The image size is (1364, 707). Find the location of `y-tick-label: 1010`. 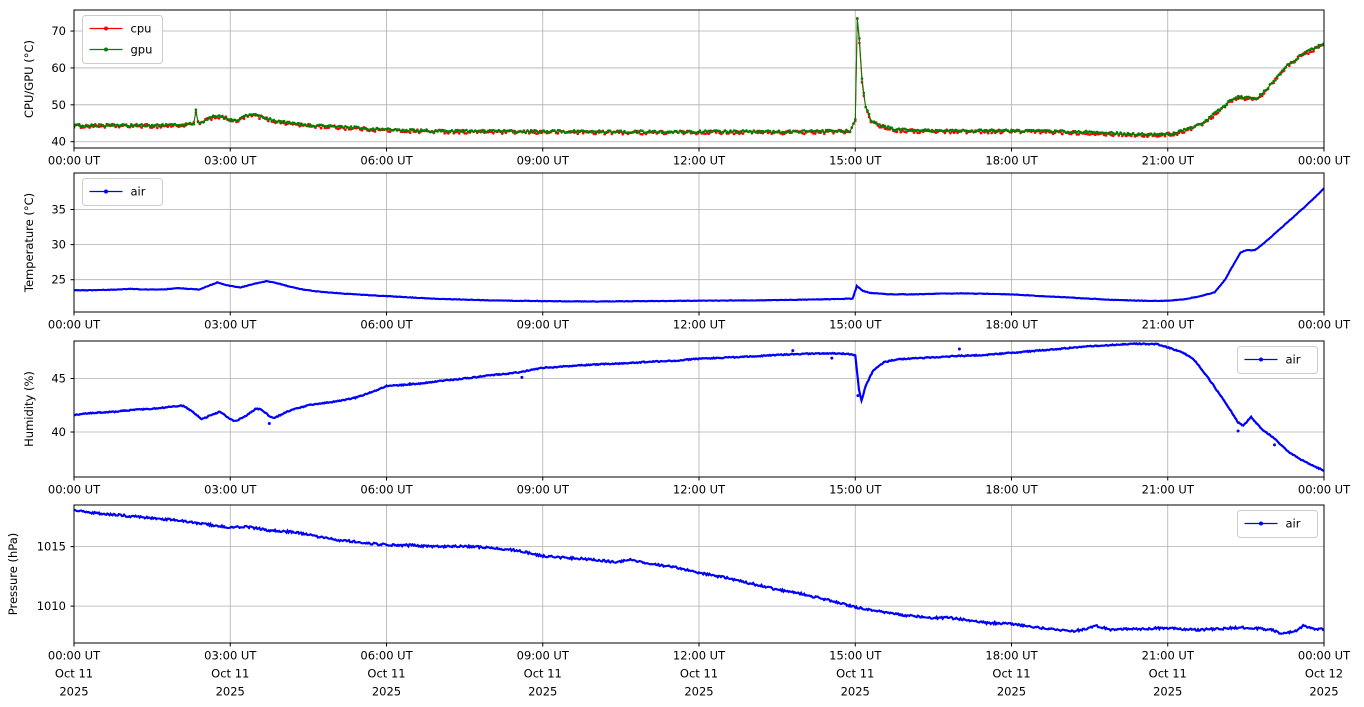

y-tick-label: 1010 is located at coordinates (51, 606).